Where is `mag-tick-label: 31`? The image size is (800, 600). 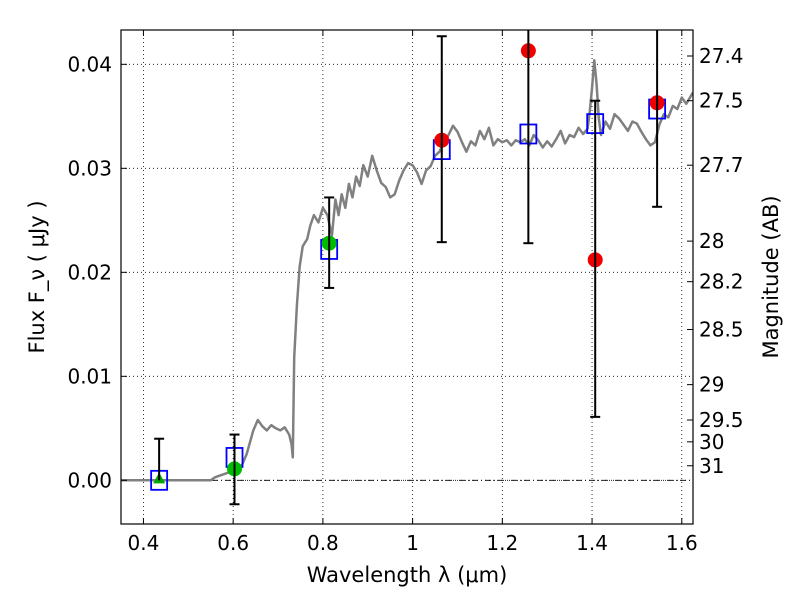
mag-tick-label: 31 is located at coordinates (711, 466).